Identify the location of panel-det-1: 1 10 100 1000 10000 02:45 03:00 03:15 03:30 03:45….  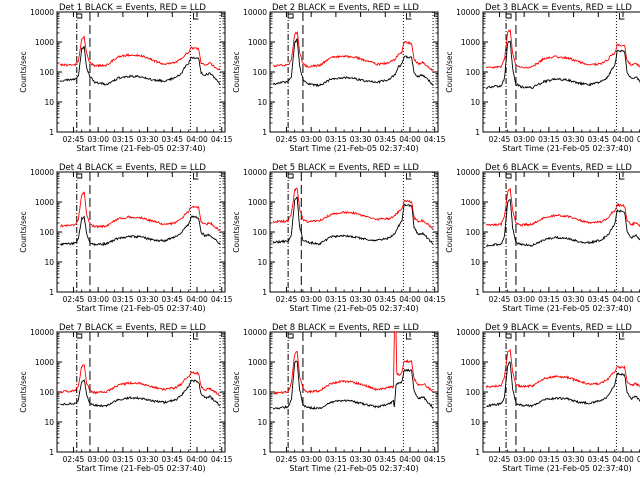
(126, 78).